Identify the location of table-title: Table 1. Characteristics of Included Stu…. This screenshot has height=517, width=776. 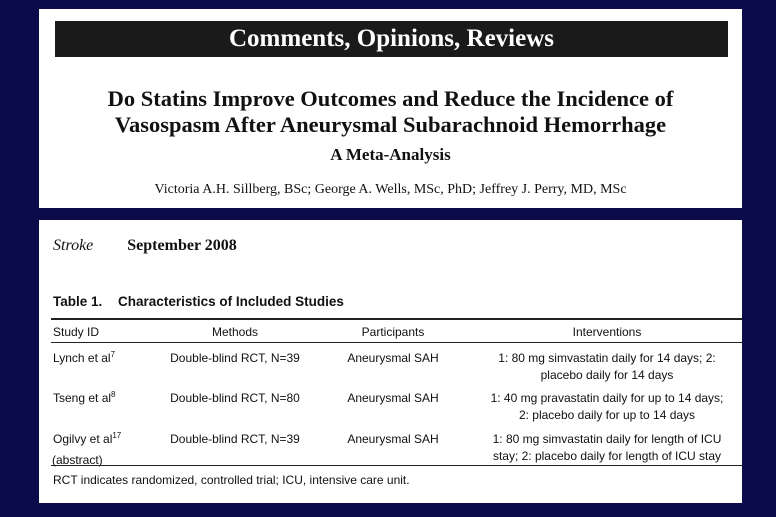
(198, 301).